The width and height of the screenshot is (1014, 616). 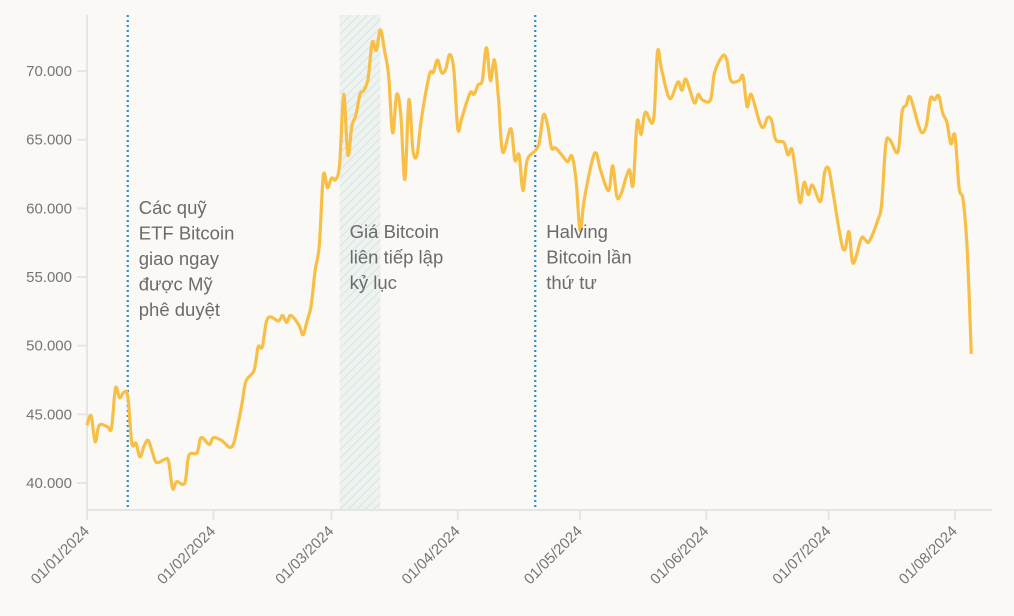 I want to click on x-tick-label: 01/04/2024, so click(x=431, y=555).